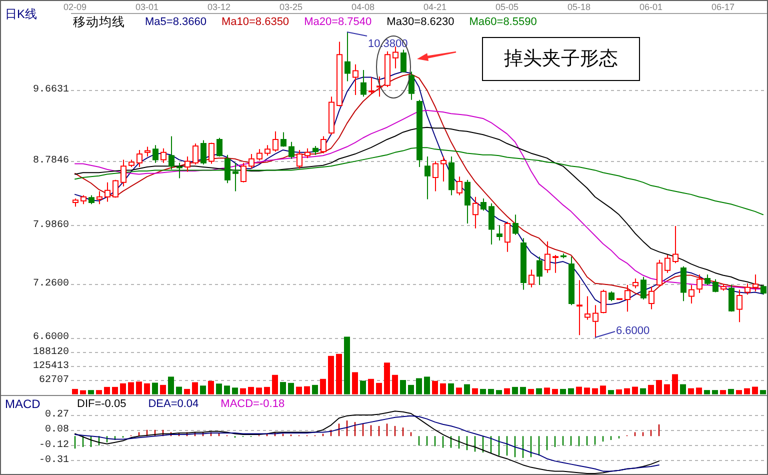 Image resolution: width=768 pixels, height=475 pixels. I want to click on y-tick-label: 125413, so click(50, 366).